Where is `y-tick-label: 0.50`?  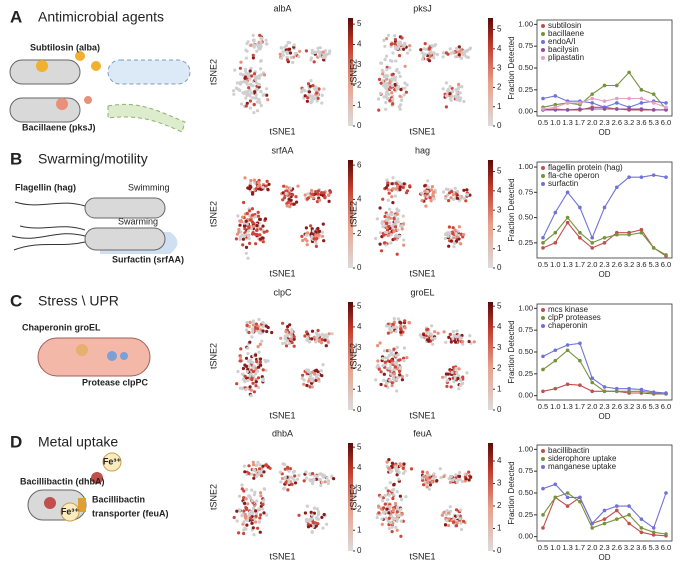
y-tick-label: 0.50 is located at coordinates (525, 67).